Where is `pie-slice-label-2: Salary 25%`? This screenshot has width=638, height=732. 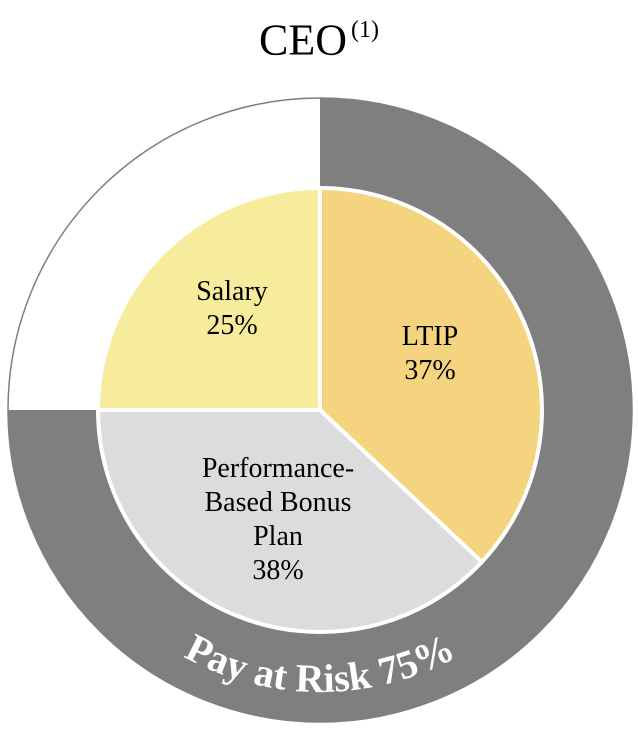
pie-slice-label-2: Salary 25% is located at coordinates (232, 308).